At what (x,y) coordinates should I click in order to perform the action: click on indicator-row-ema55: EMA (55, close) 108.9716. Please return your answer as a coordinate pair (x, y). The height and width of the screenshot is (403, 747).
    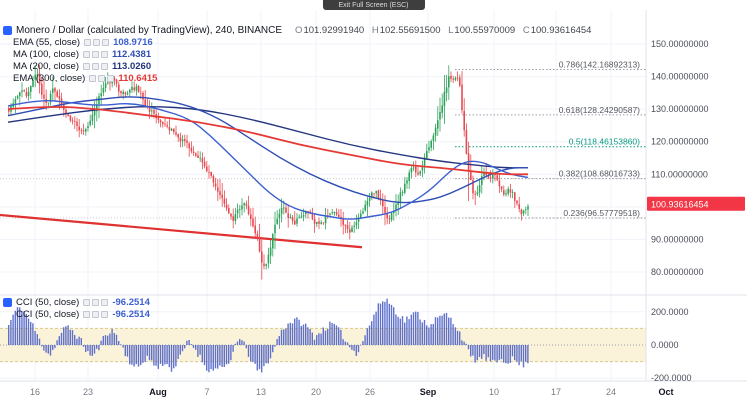
    Looking at the image, I should click on (297, 42).